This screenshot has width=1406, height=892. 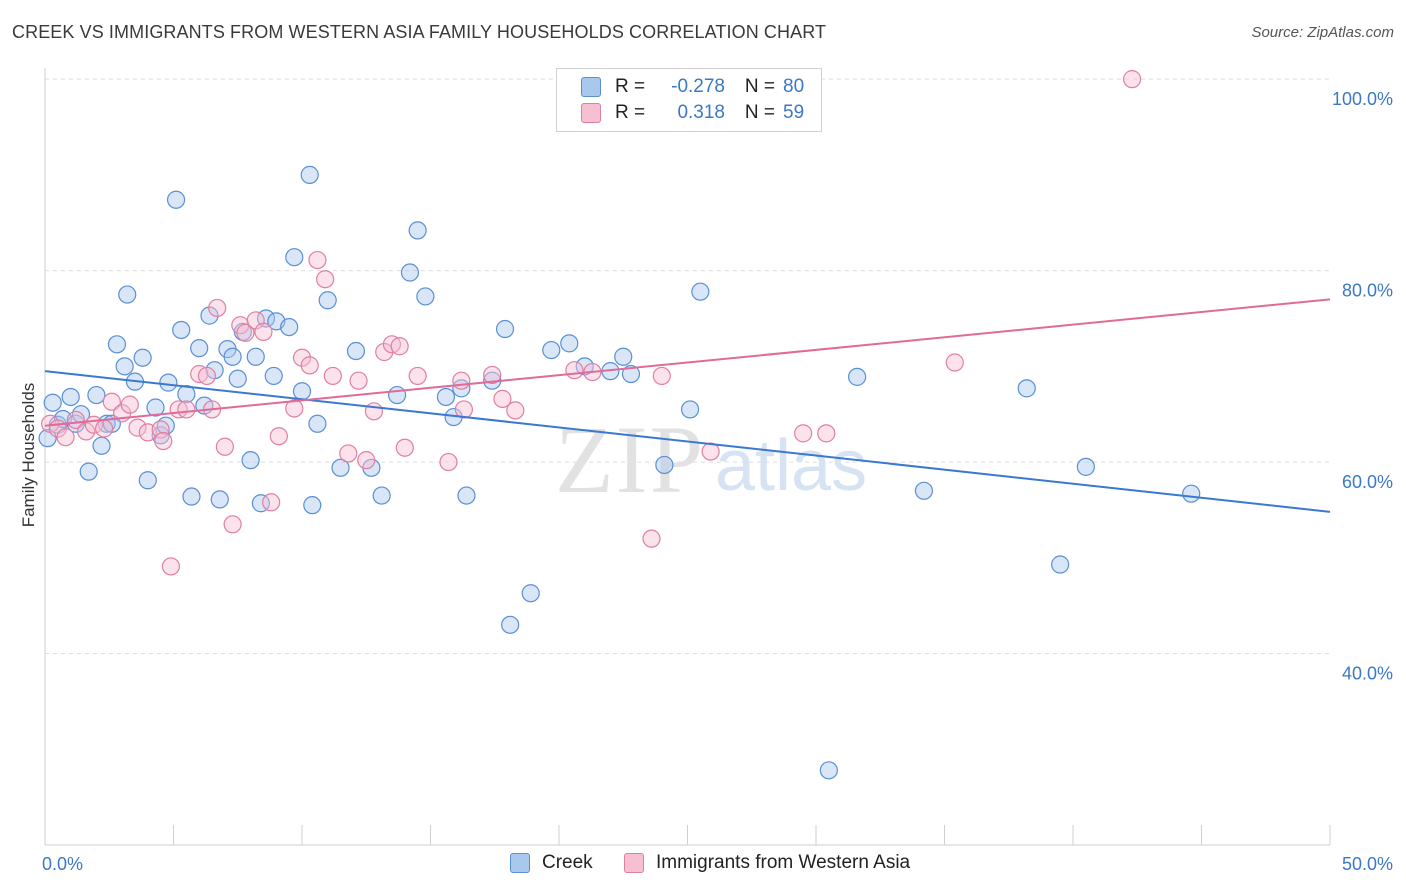 I want to click on x-tick-labels: 0.0% 50.0%, so click(x=717, y=864).